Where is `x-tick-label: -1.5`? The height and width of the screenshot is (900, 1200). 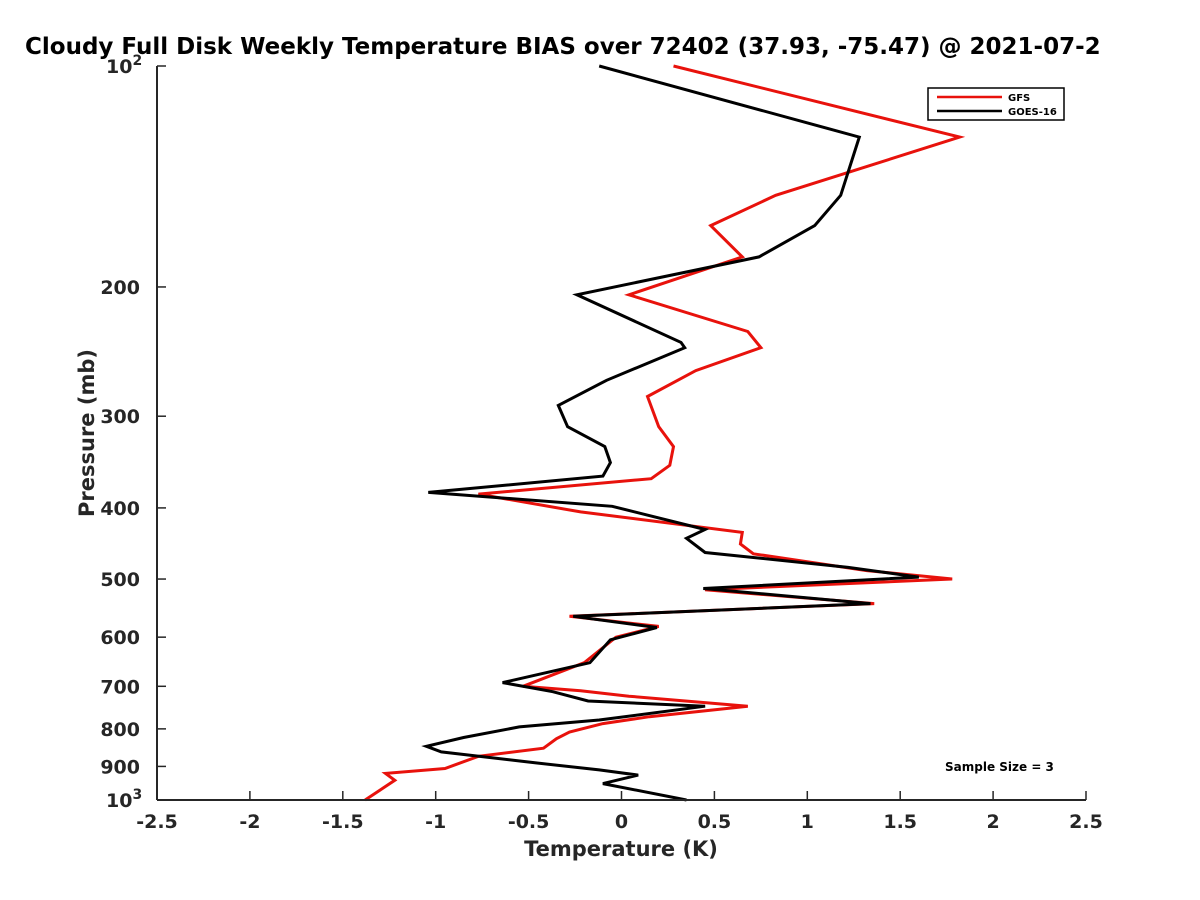 x-tick-label: -1.5 is located at coordinates (343, 822).